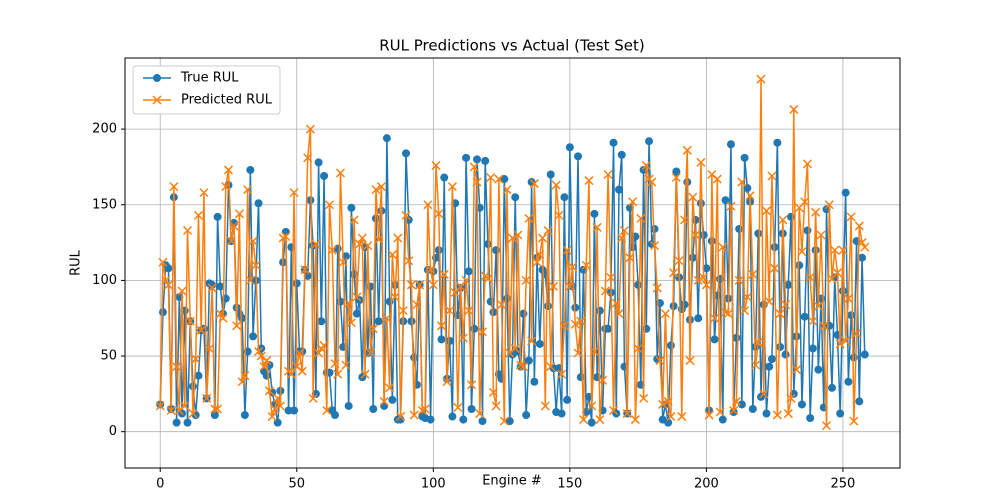 The width and height of the screenshot is (1000, 504). I want to click on x-tick-label: 200, so click(706, 484).